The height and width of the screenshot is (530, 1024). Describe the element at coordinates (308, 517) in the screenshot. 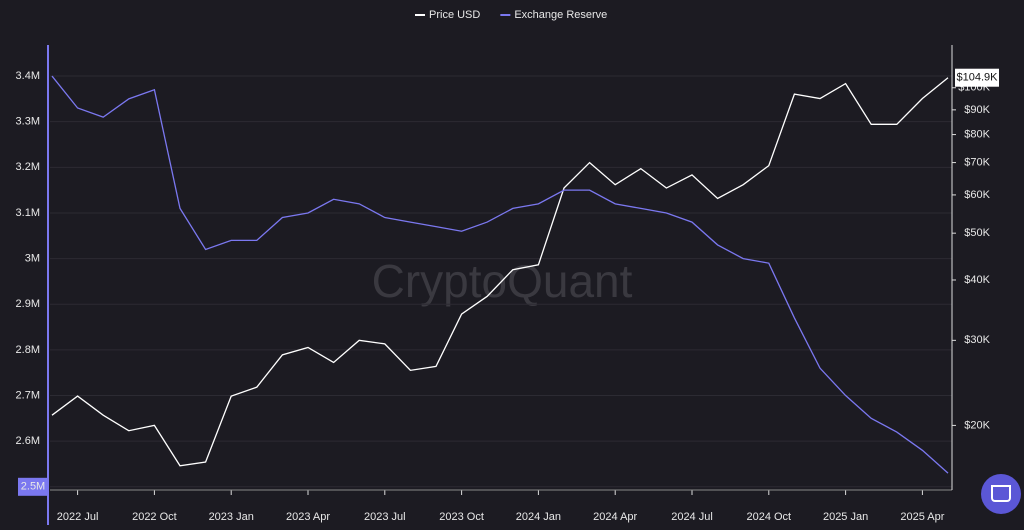

I see `x-tick-label: 2023 Apr` at that location.